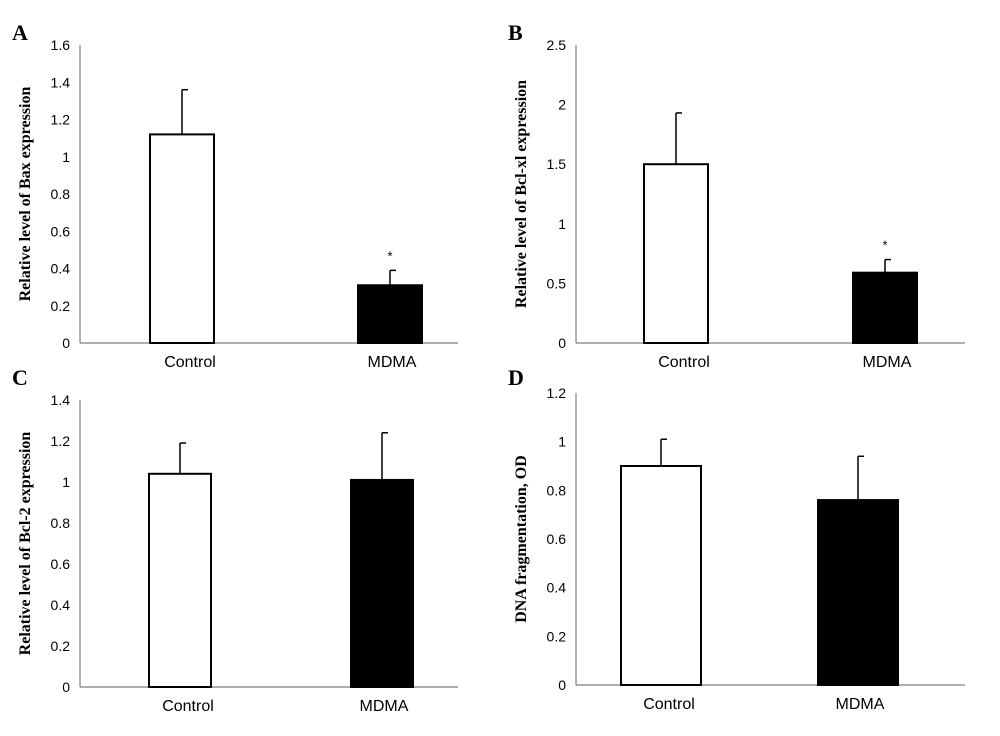  Describe the element at coordinates (557, 164) in the screenshot. I see `y-tick-label: 1.5` at that location.